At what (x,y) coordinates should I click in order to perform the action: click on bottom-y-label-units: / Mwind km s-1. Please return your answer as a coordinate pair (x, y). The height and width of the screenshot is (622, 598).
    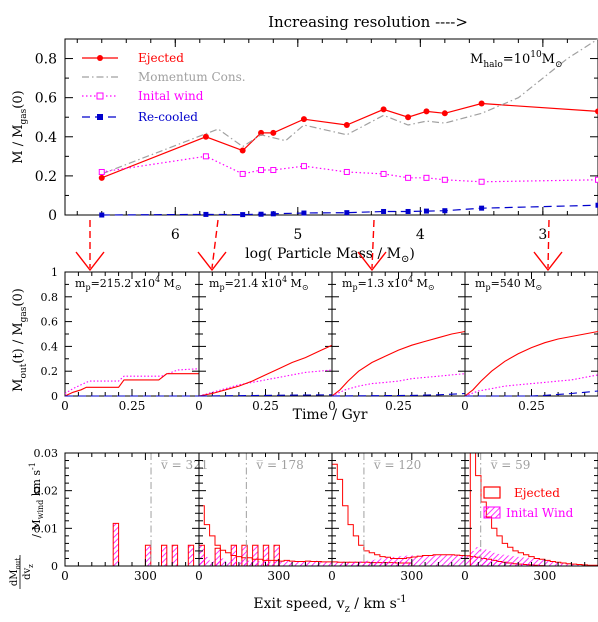
    Looking at the image, I should click on (36, 500).